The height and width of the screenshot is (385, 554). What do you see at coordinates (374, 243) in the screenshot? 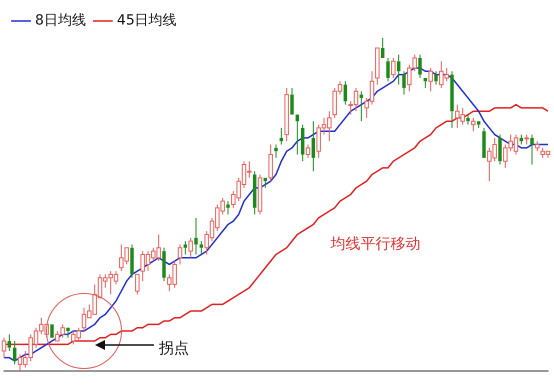
I see `annotation: 均线平行移动` at bounding box center [374, 243].